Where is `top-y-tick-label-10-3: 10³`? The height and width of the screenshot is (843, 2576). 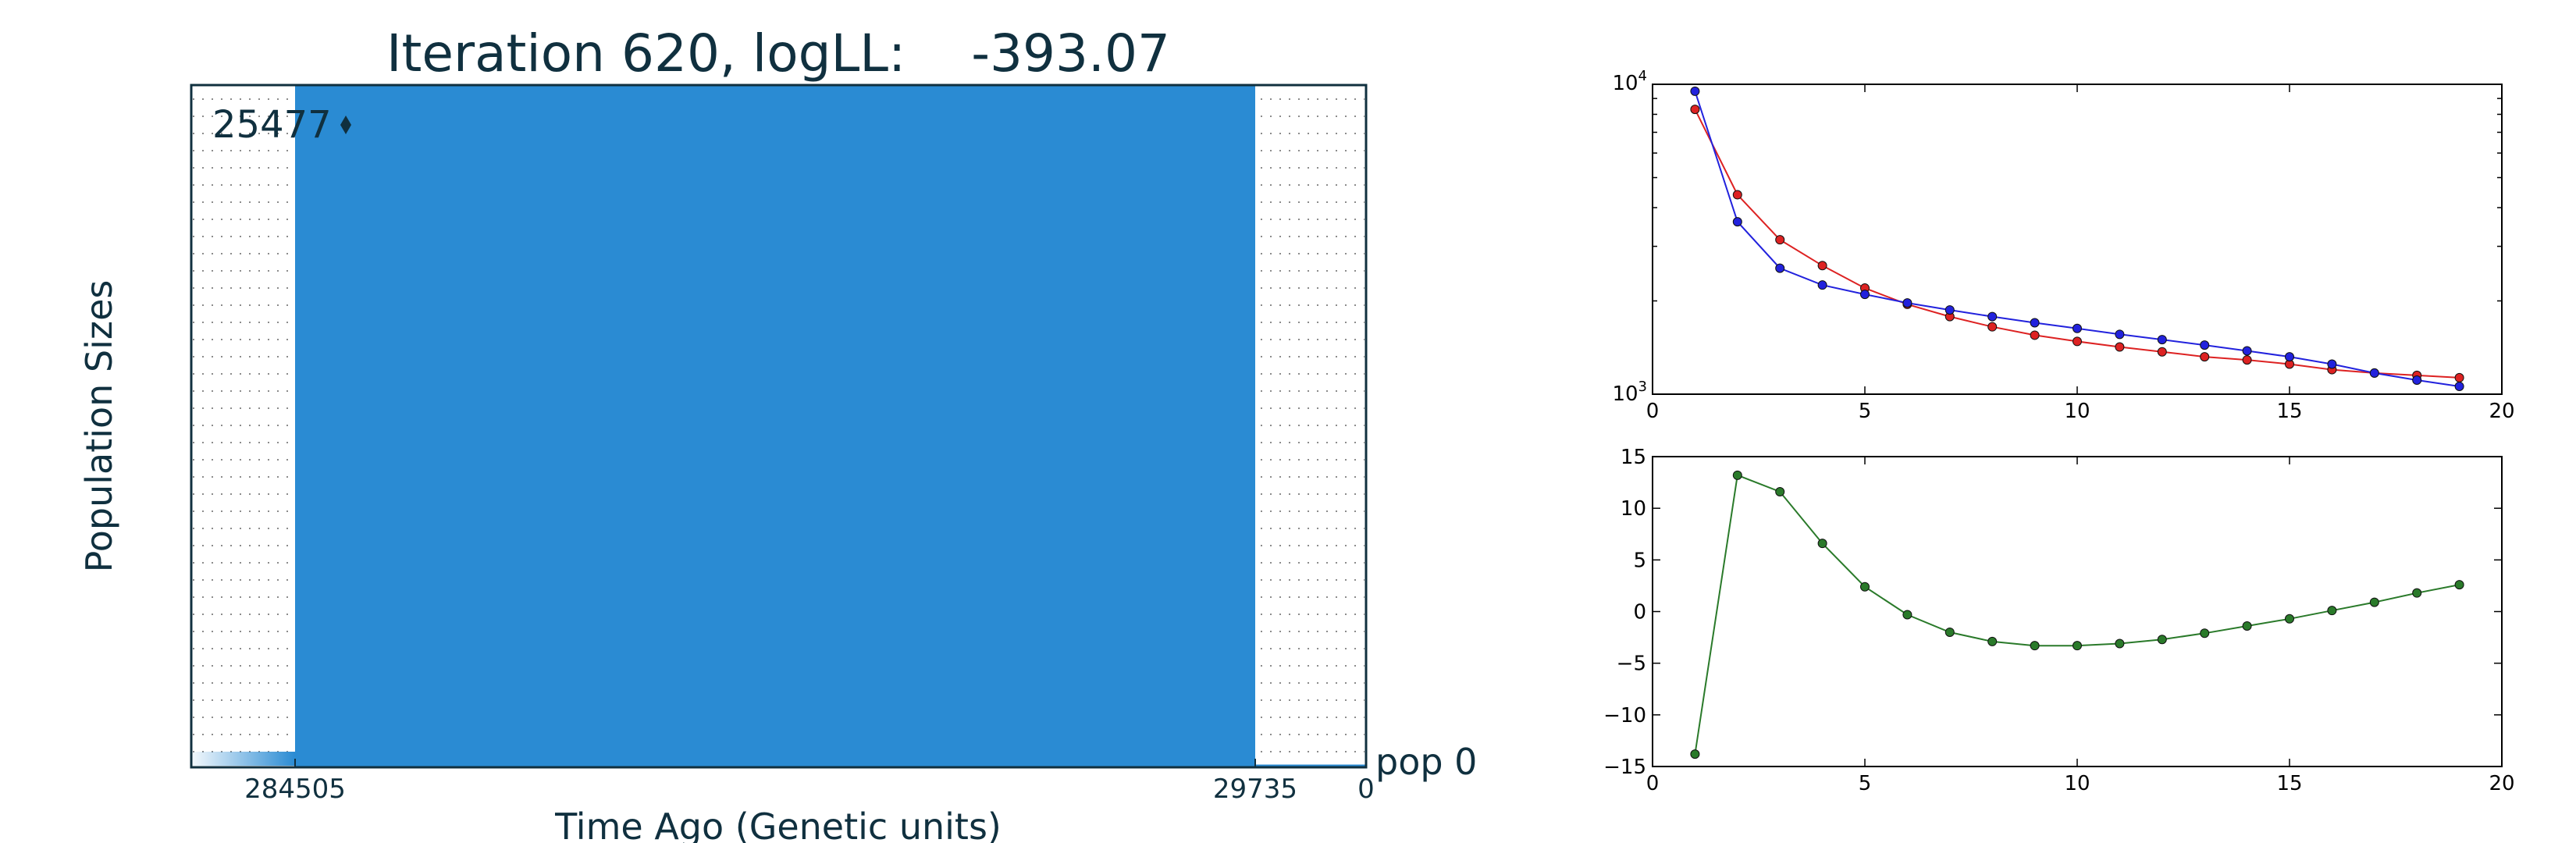 top-y-tick-label-10-3: 10³ is located at coordinates (1629, 393).